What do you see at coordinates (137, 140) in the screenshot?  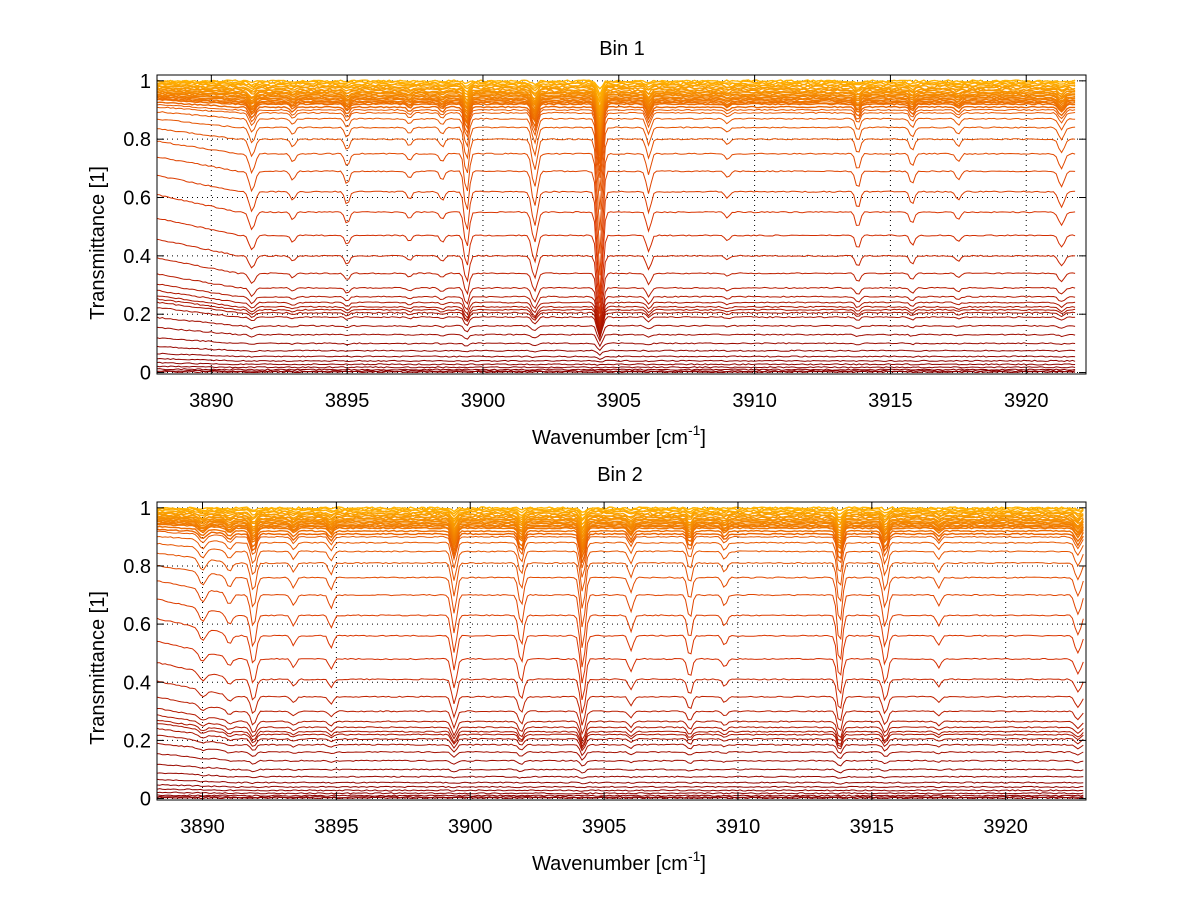 I see `y-tick-label: 0.8` at bounding box center [137, 140].